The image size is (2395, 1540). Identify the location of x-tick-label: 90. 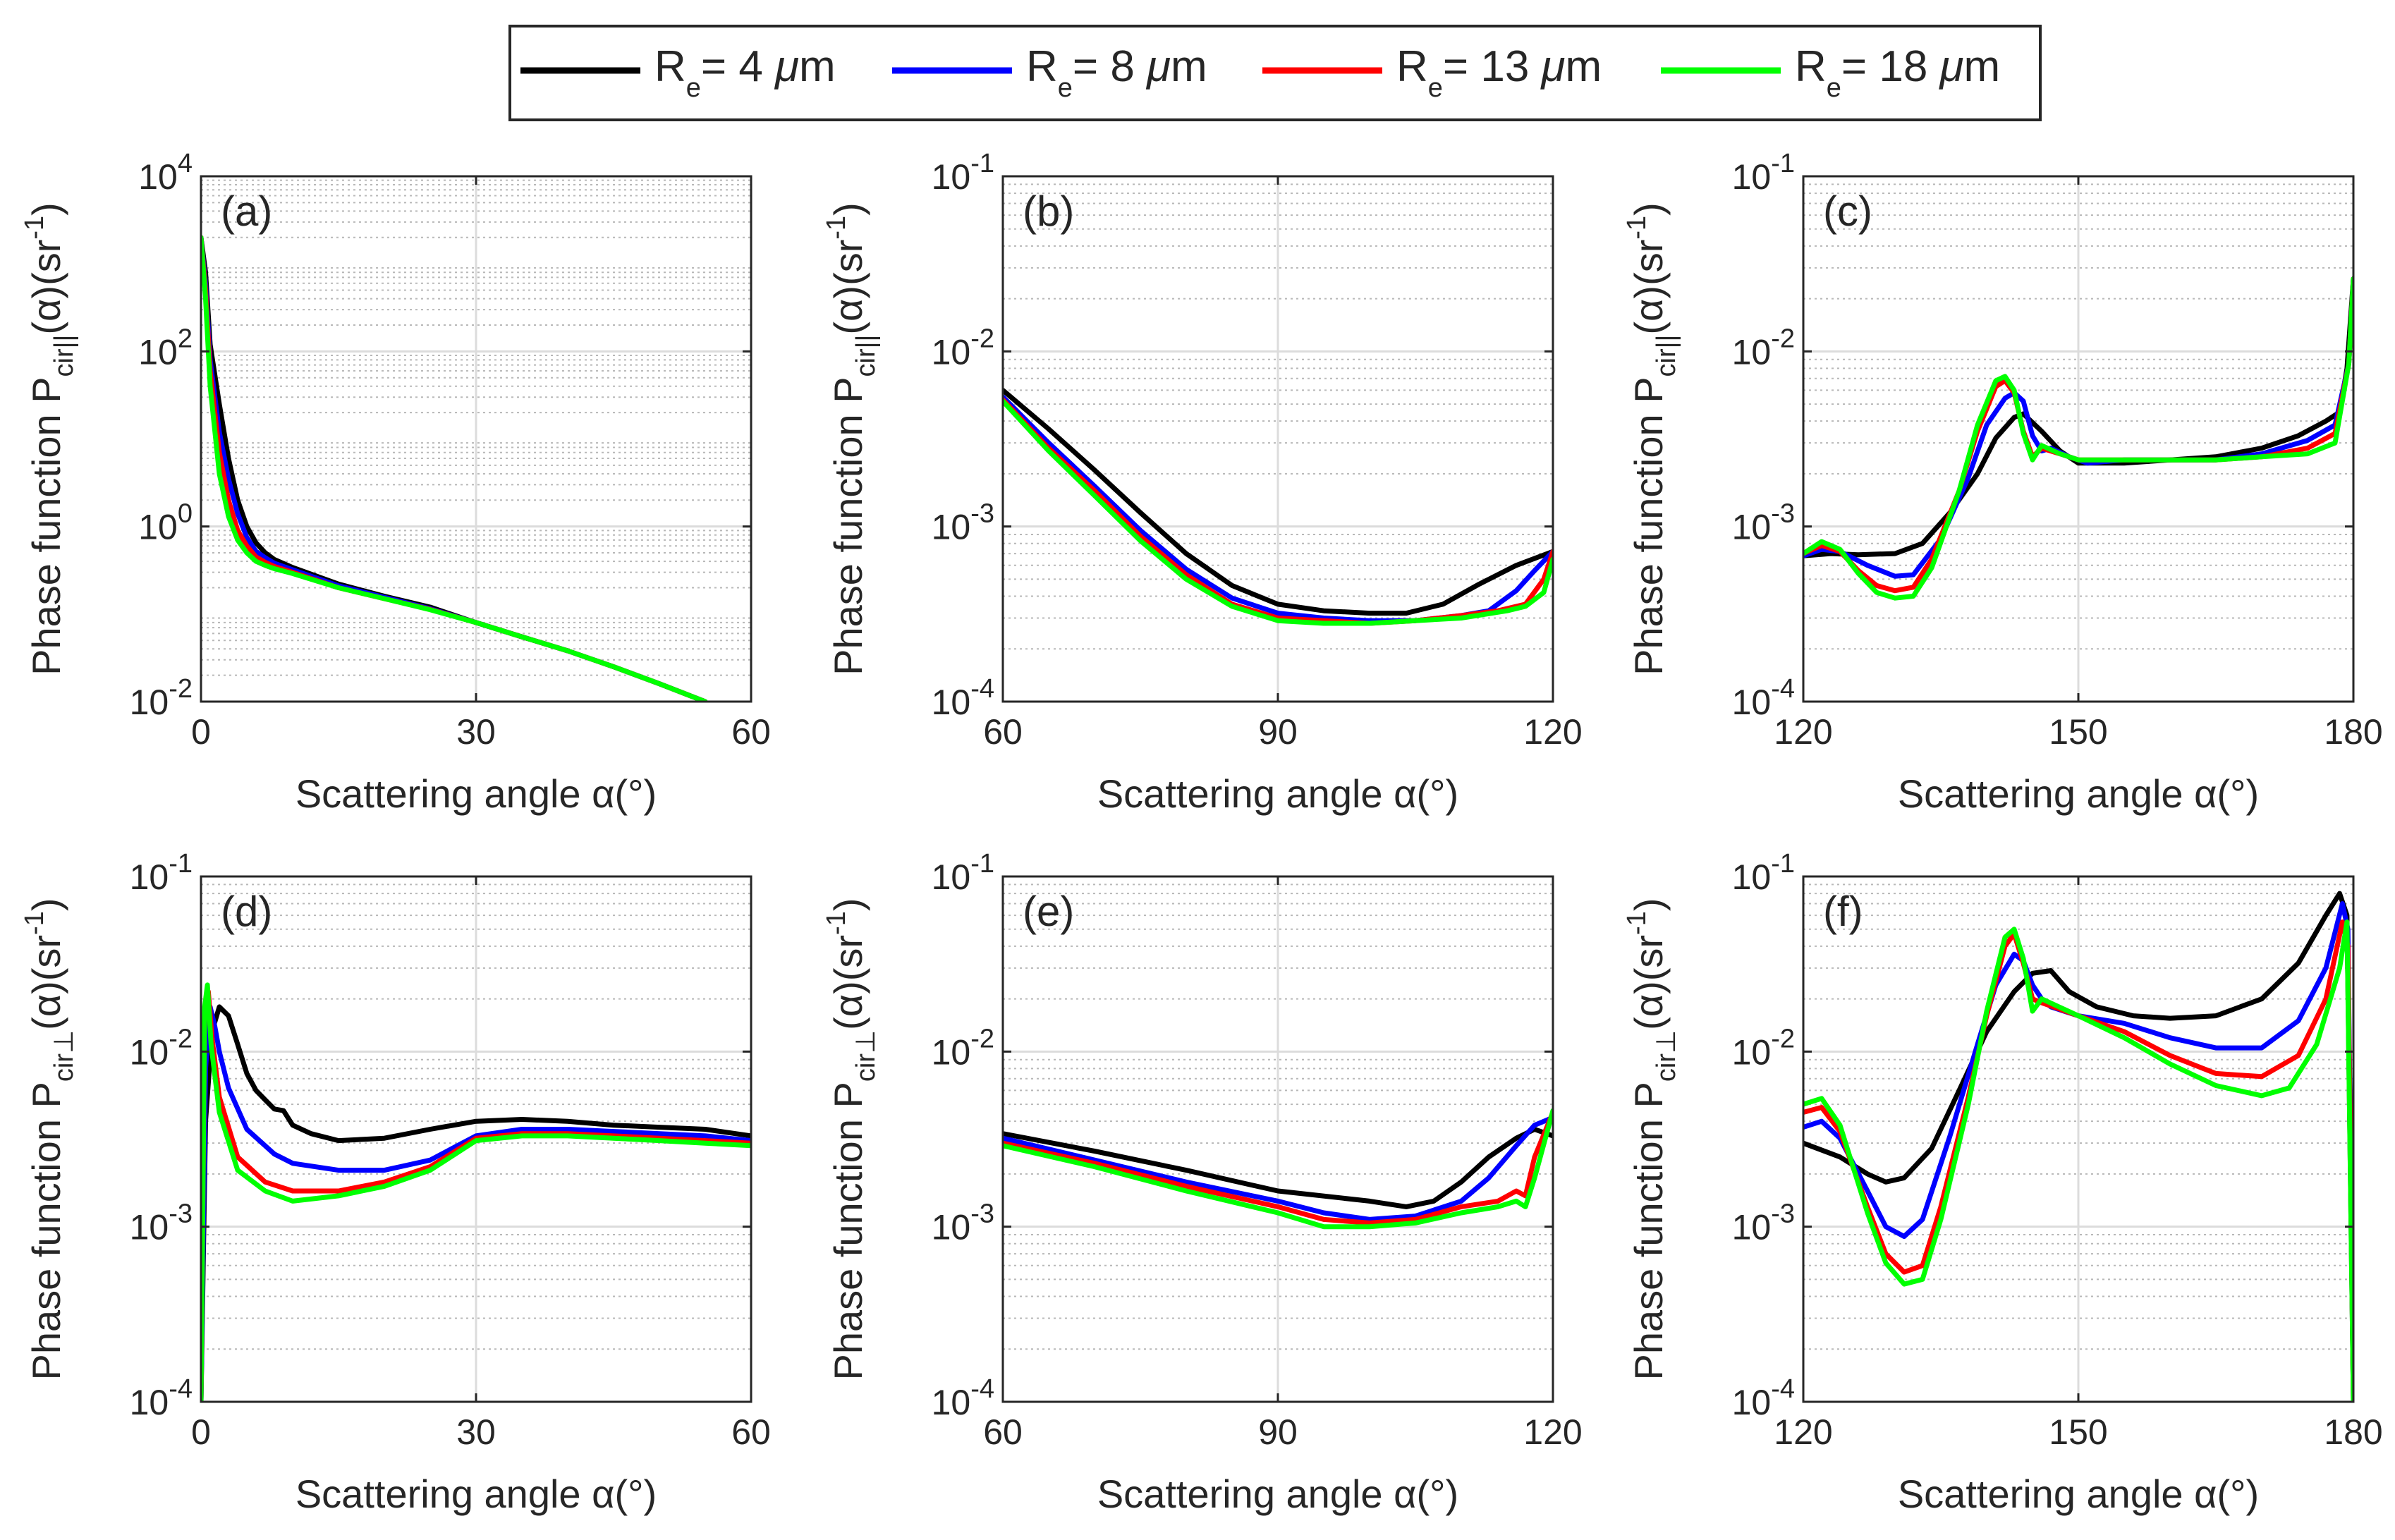
(1278, 1432).